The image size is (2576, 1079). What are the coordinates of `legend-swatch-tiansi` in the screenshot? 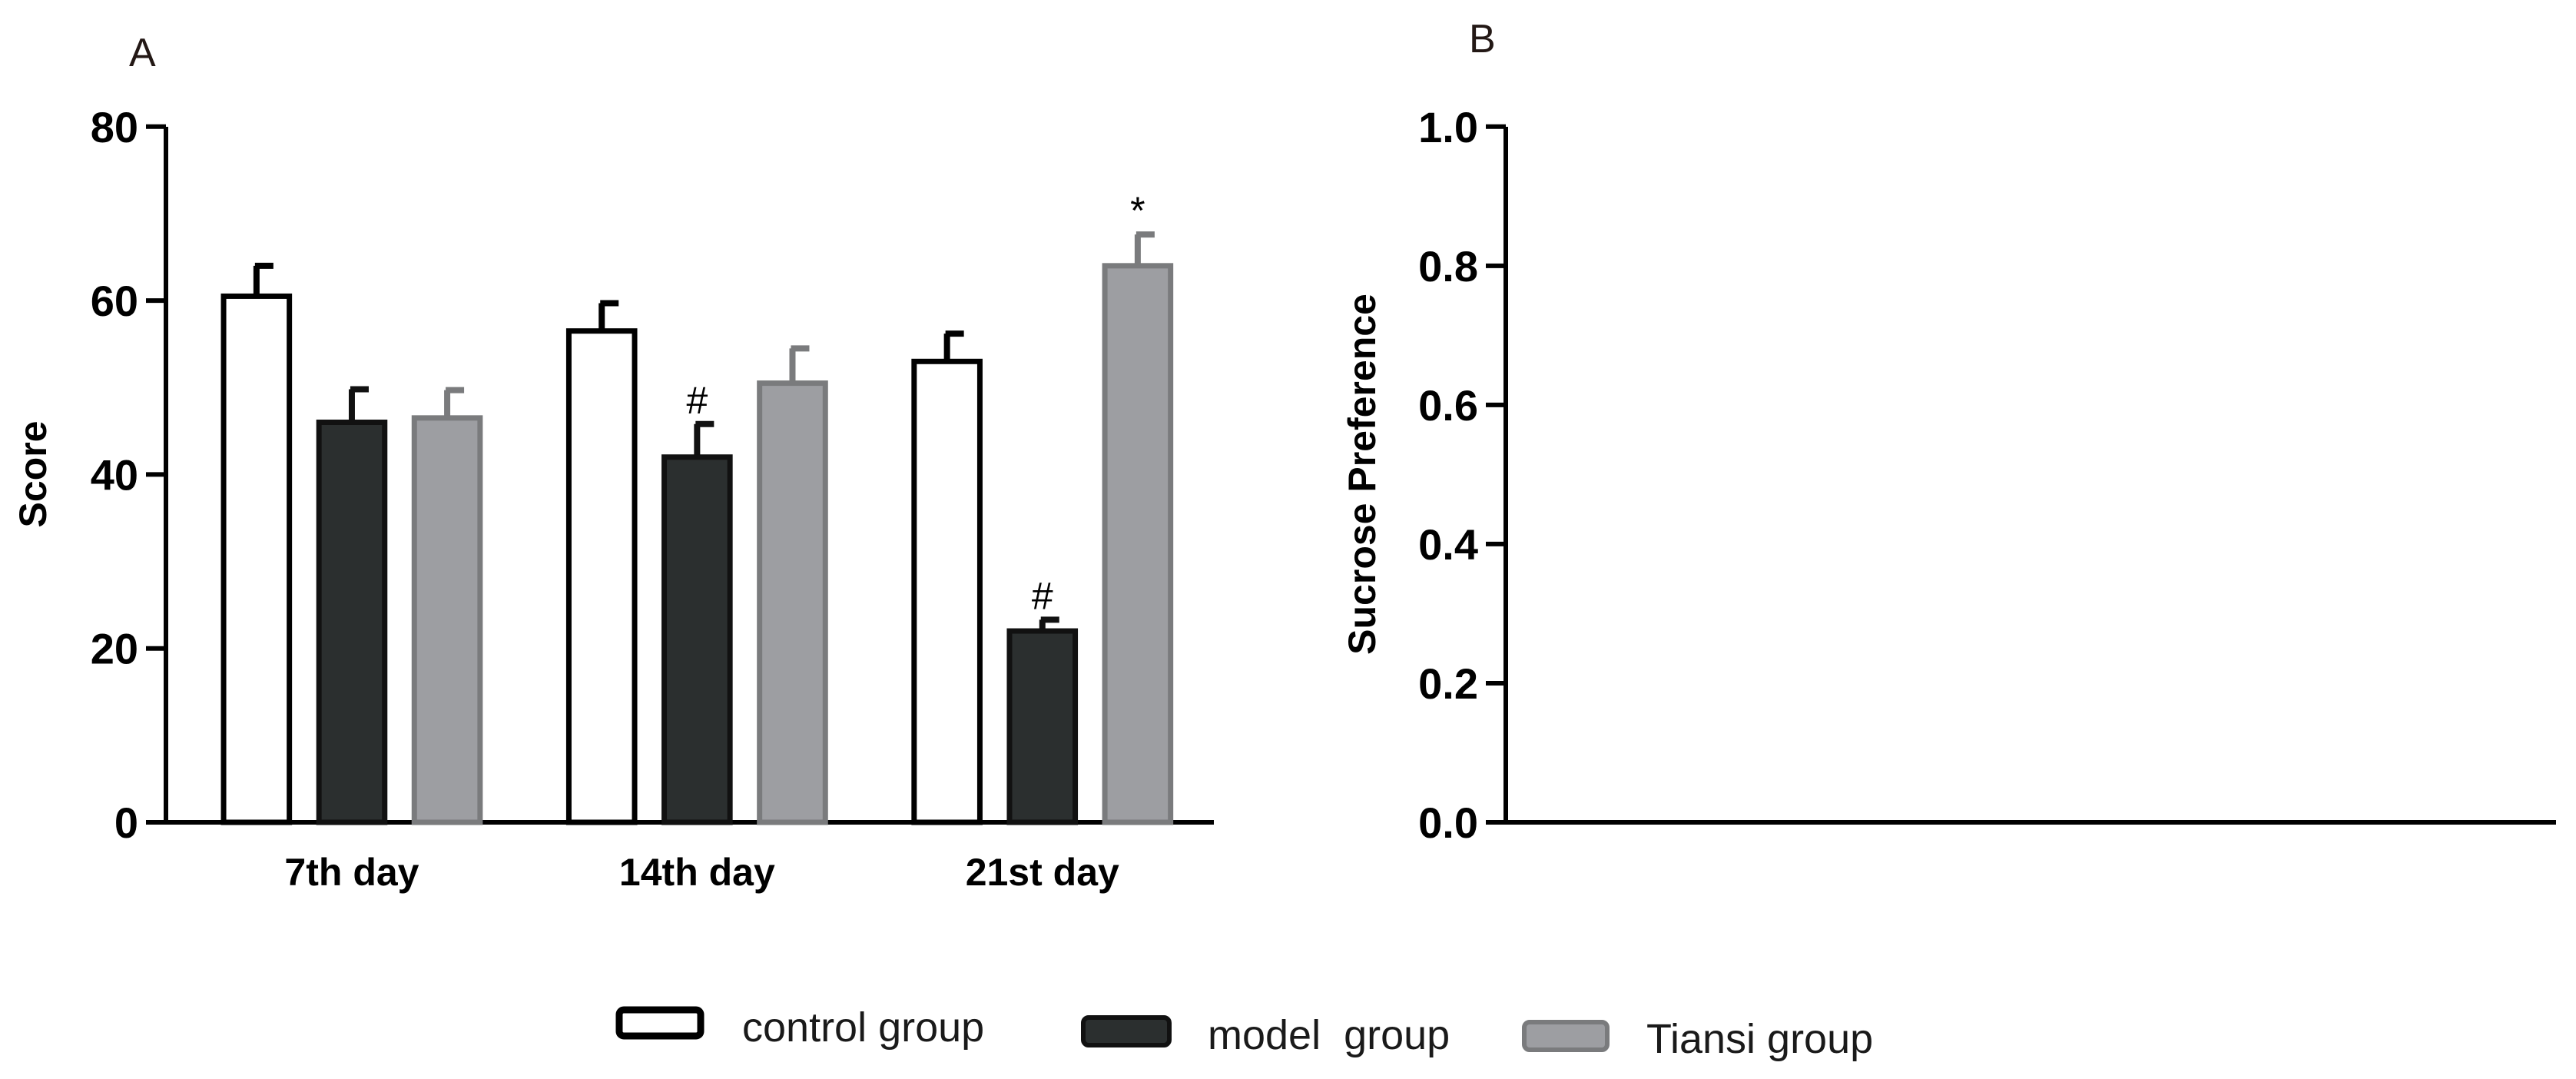 It's located at (1566, 1036).